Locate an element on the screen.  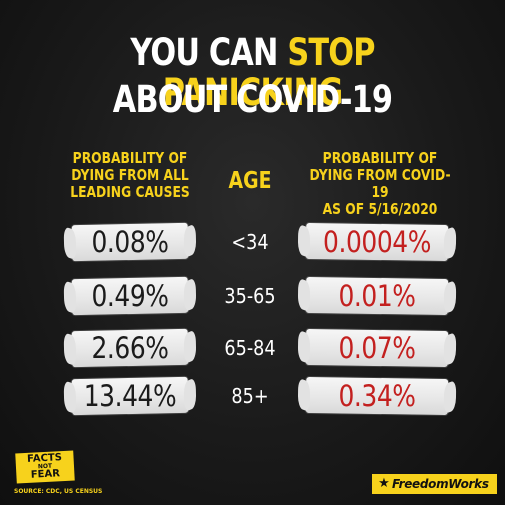
headline-line-1: YOU CAN STOP PANICKING is located at coordinates (252, 73).